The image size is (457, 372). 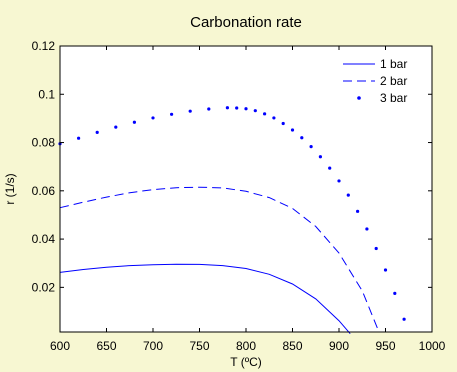 I want to click on x-tick-label: 900, so click(x=339, y=346).